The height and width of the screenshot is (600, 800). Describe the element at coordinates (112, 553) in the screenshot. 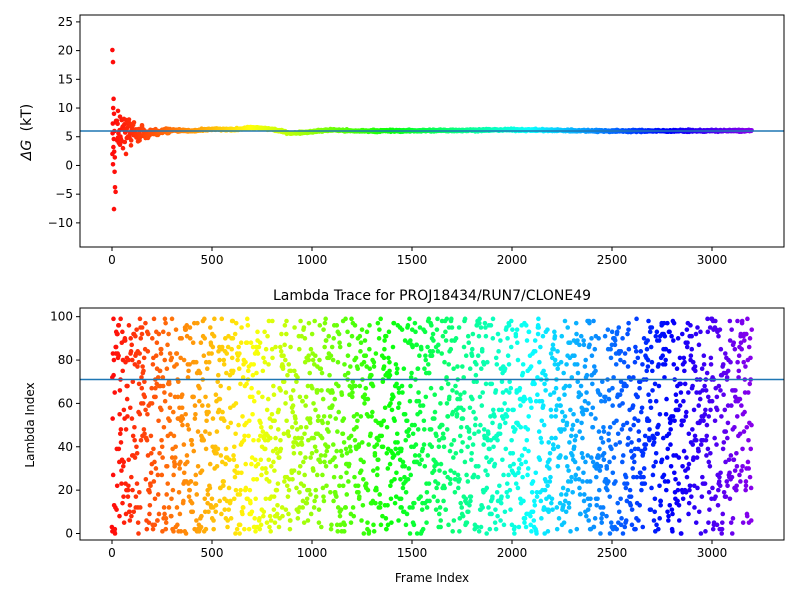

I see `lambda-trace-x-tick-label: 0` at that location.